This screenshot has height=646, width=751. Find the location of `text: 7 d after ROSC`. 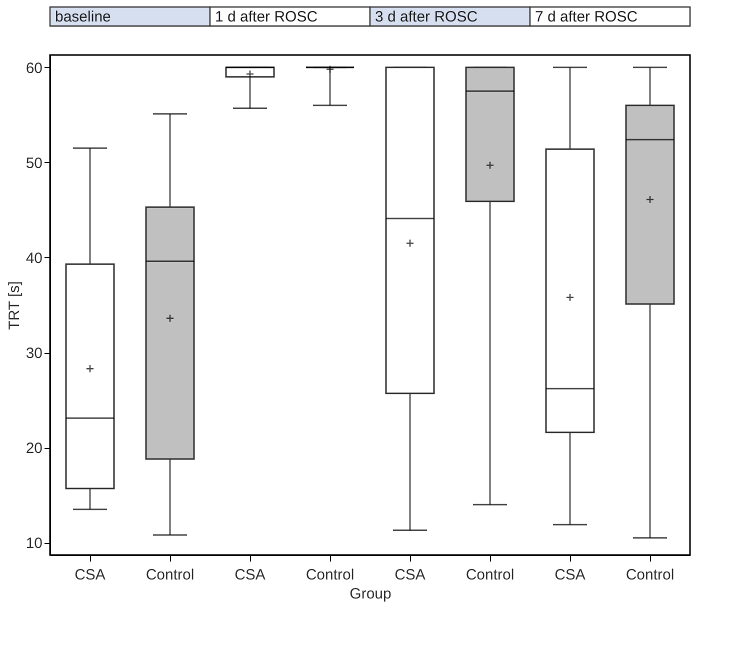

text: 7 d after ROSC is located at coordinates (586, 17).